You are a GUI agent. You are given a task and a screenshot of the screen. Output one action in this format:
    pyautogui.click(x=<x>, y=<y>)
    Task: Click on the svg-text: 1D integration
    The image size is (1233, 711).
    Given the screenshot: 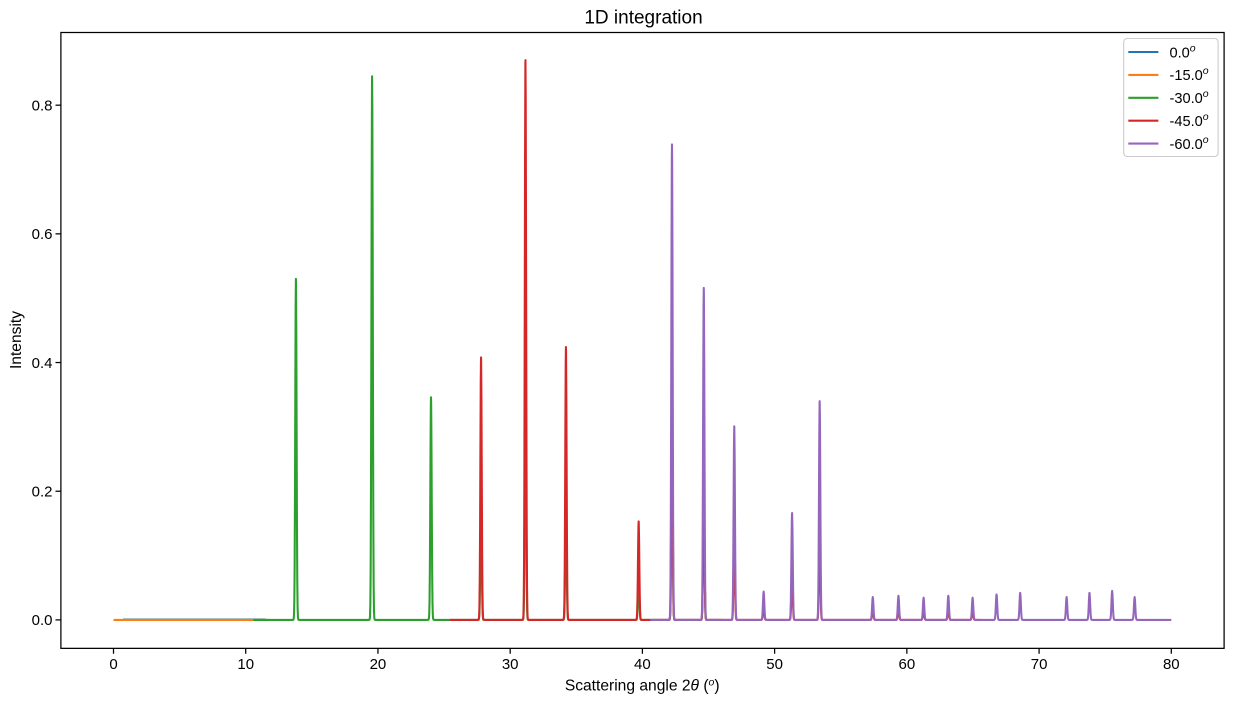 What is the action you would take?
    pyautogui.click(x=643, y=17)
    